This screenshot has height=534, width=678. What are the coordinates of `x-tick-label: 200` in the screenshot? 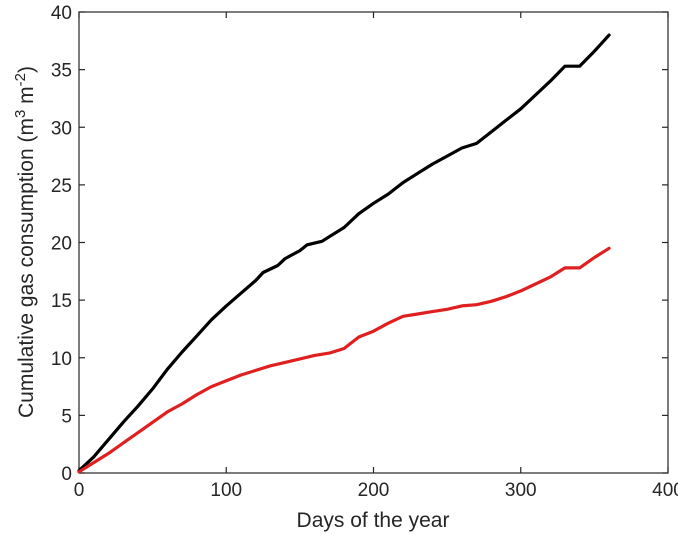 It's located at (374, 490).